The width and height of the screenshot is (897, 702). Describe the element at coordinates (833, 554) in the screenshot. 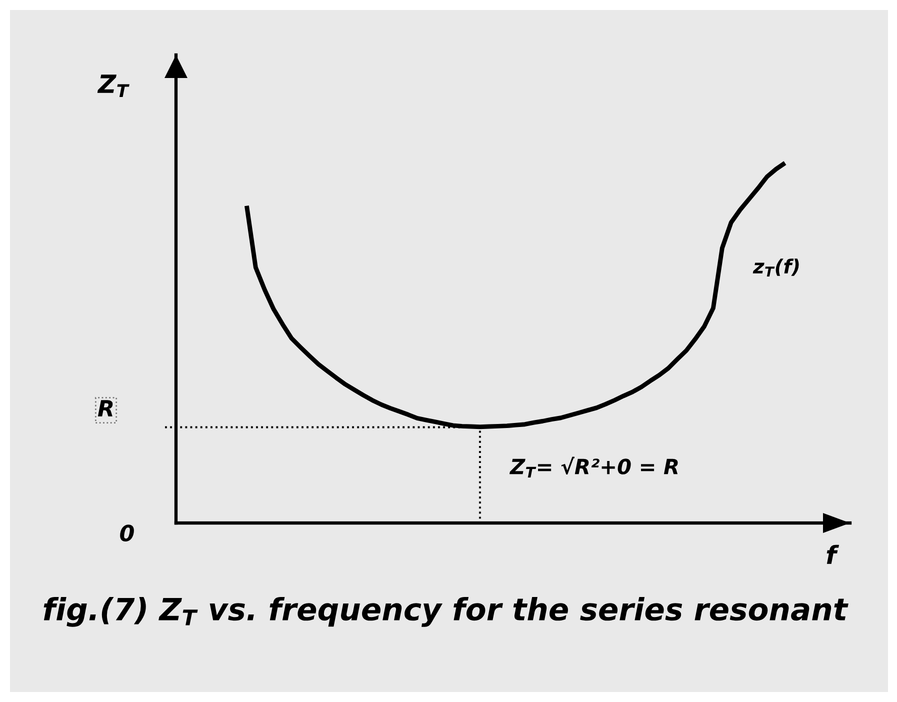

I see `x-axis-title: f` at that location.